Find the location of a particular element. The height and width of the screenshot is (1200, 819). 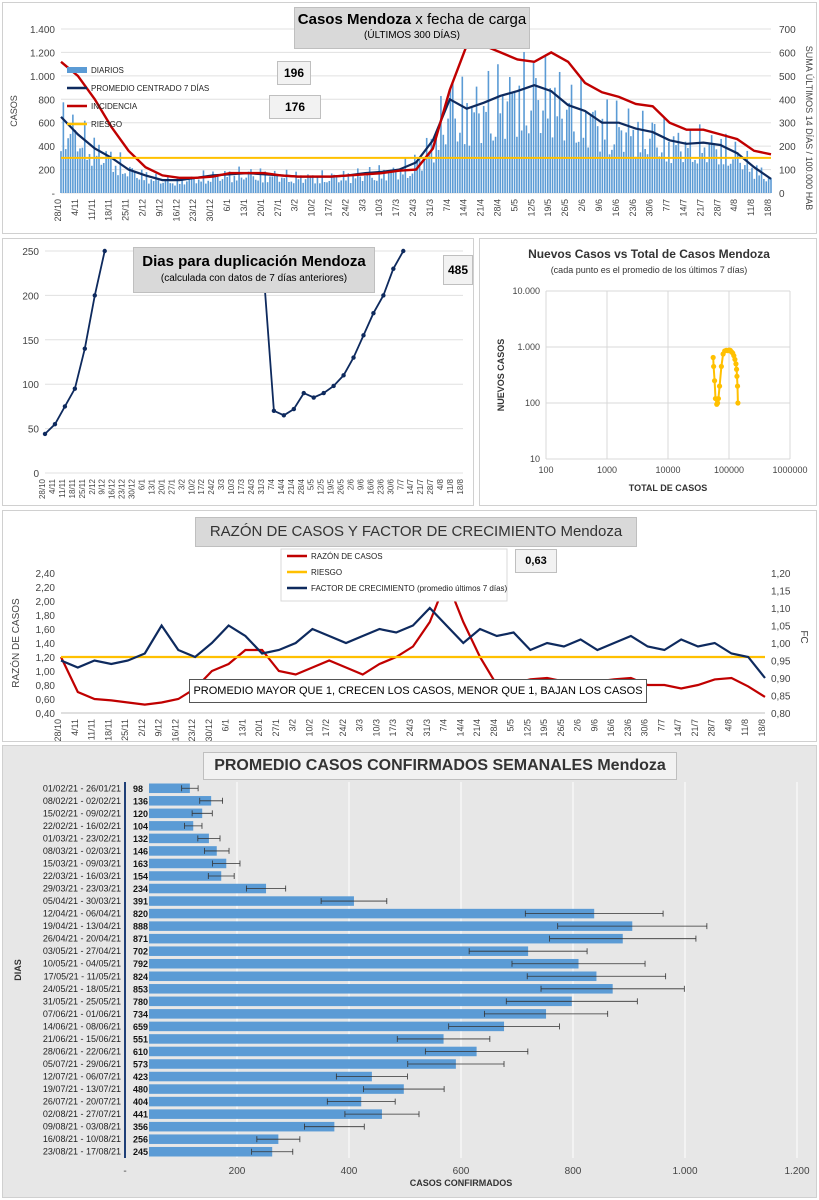

y-tick-label: 0,40 is located at coordinates (46, 714).